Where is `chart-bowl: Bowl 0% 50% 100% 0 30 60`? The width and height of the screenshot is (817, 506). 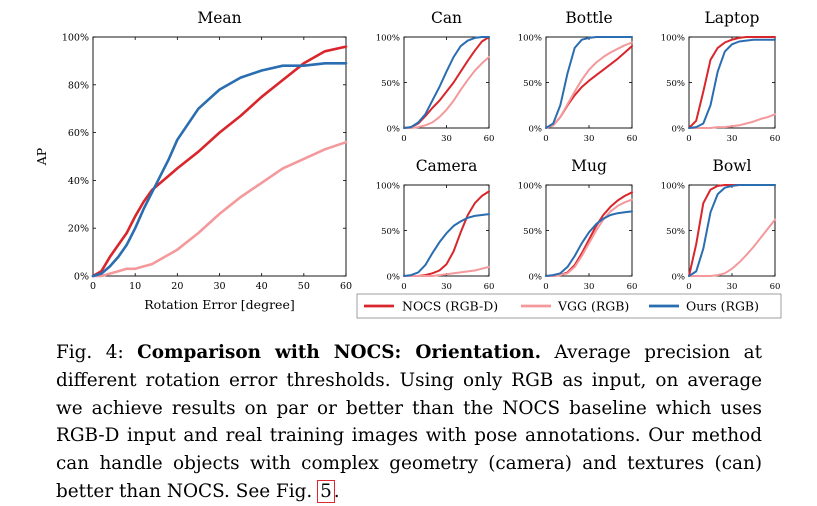
chart-bowl: Bowl 0% 50% 100% 0 30 60 is located at coordinates (721, 224).